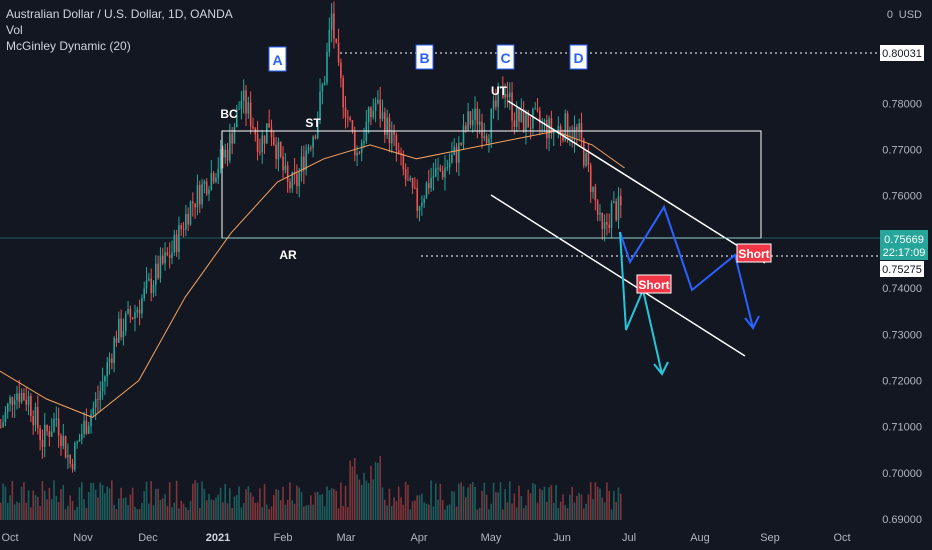 The width and height of the screenshot is (932, 550). I want to click on svg-text: Short, so click(753, 254).